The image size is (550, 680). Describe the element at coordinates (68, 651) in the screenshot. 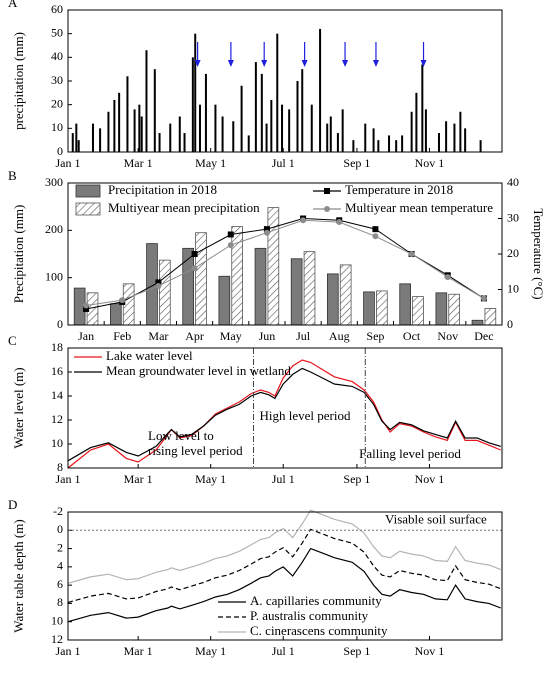

I see `x-tick-label: Jan 1` at that location.